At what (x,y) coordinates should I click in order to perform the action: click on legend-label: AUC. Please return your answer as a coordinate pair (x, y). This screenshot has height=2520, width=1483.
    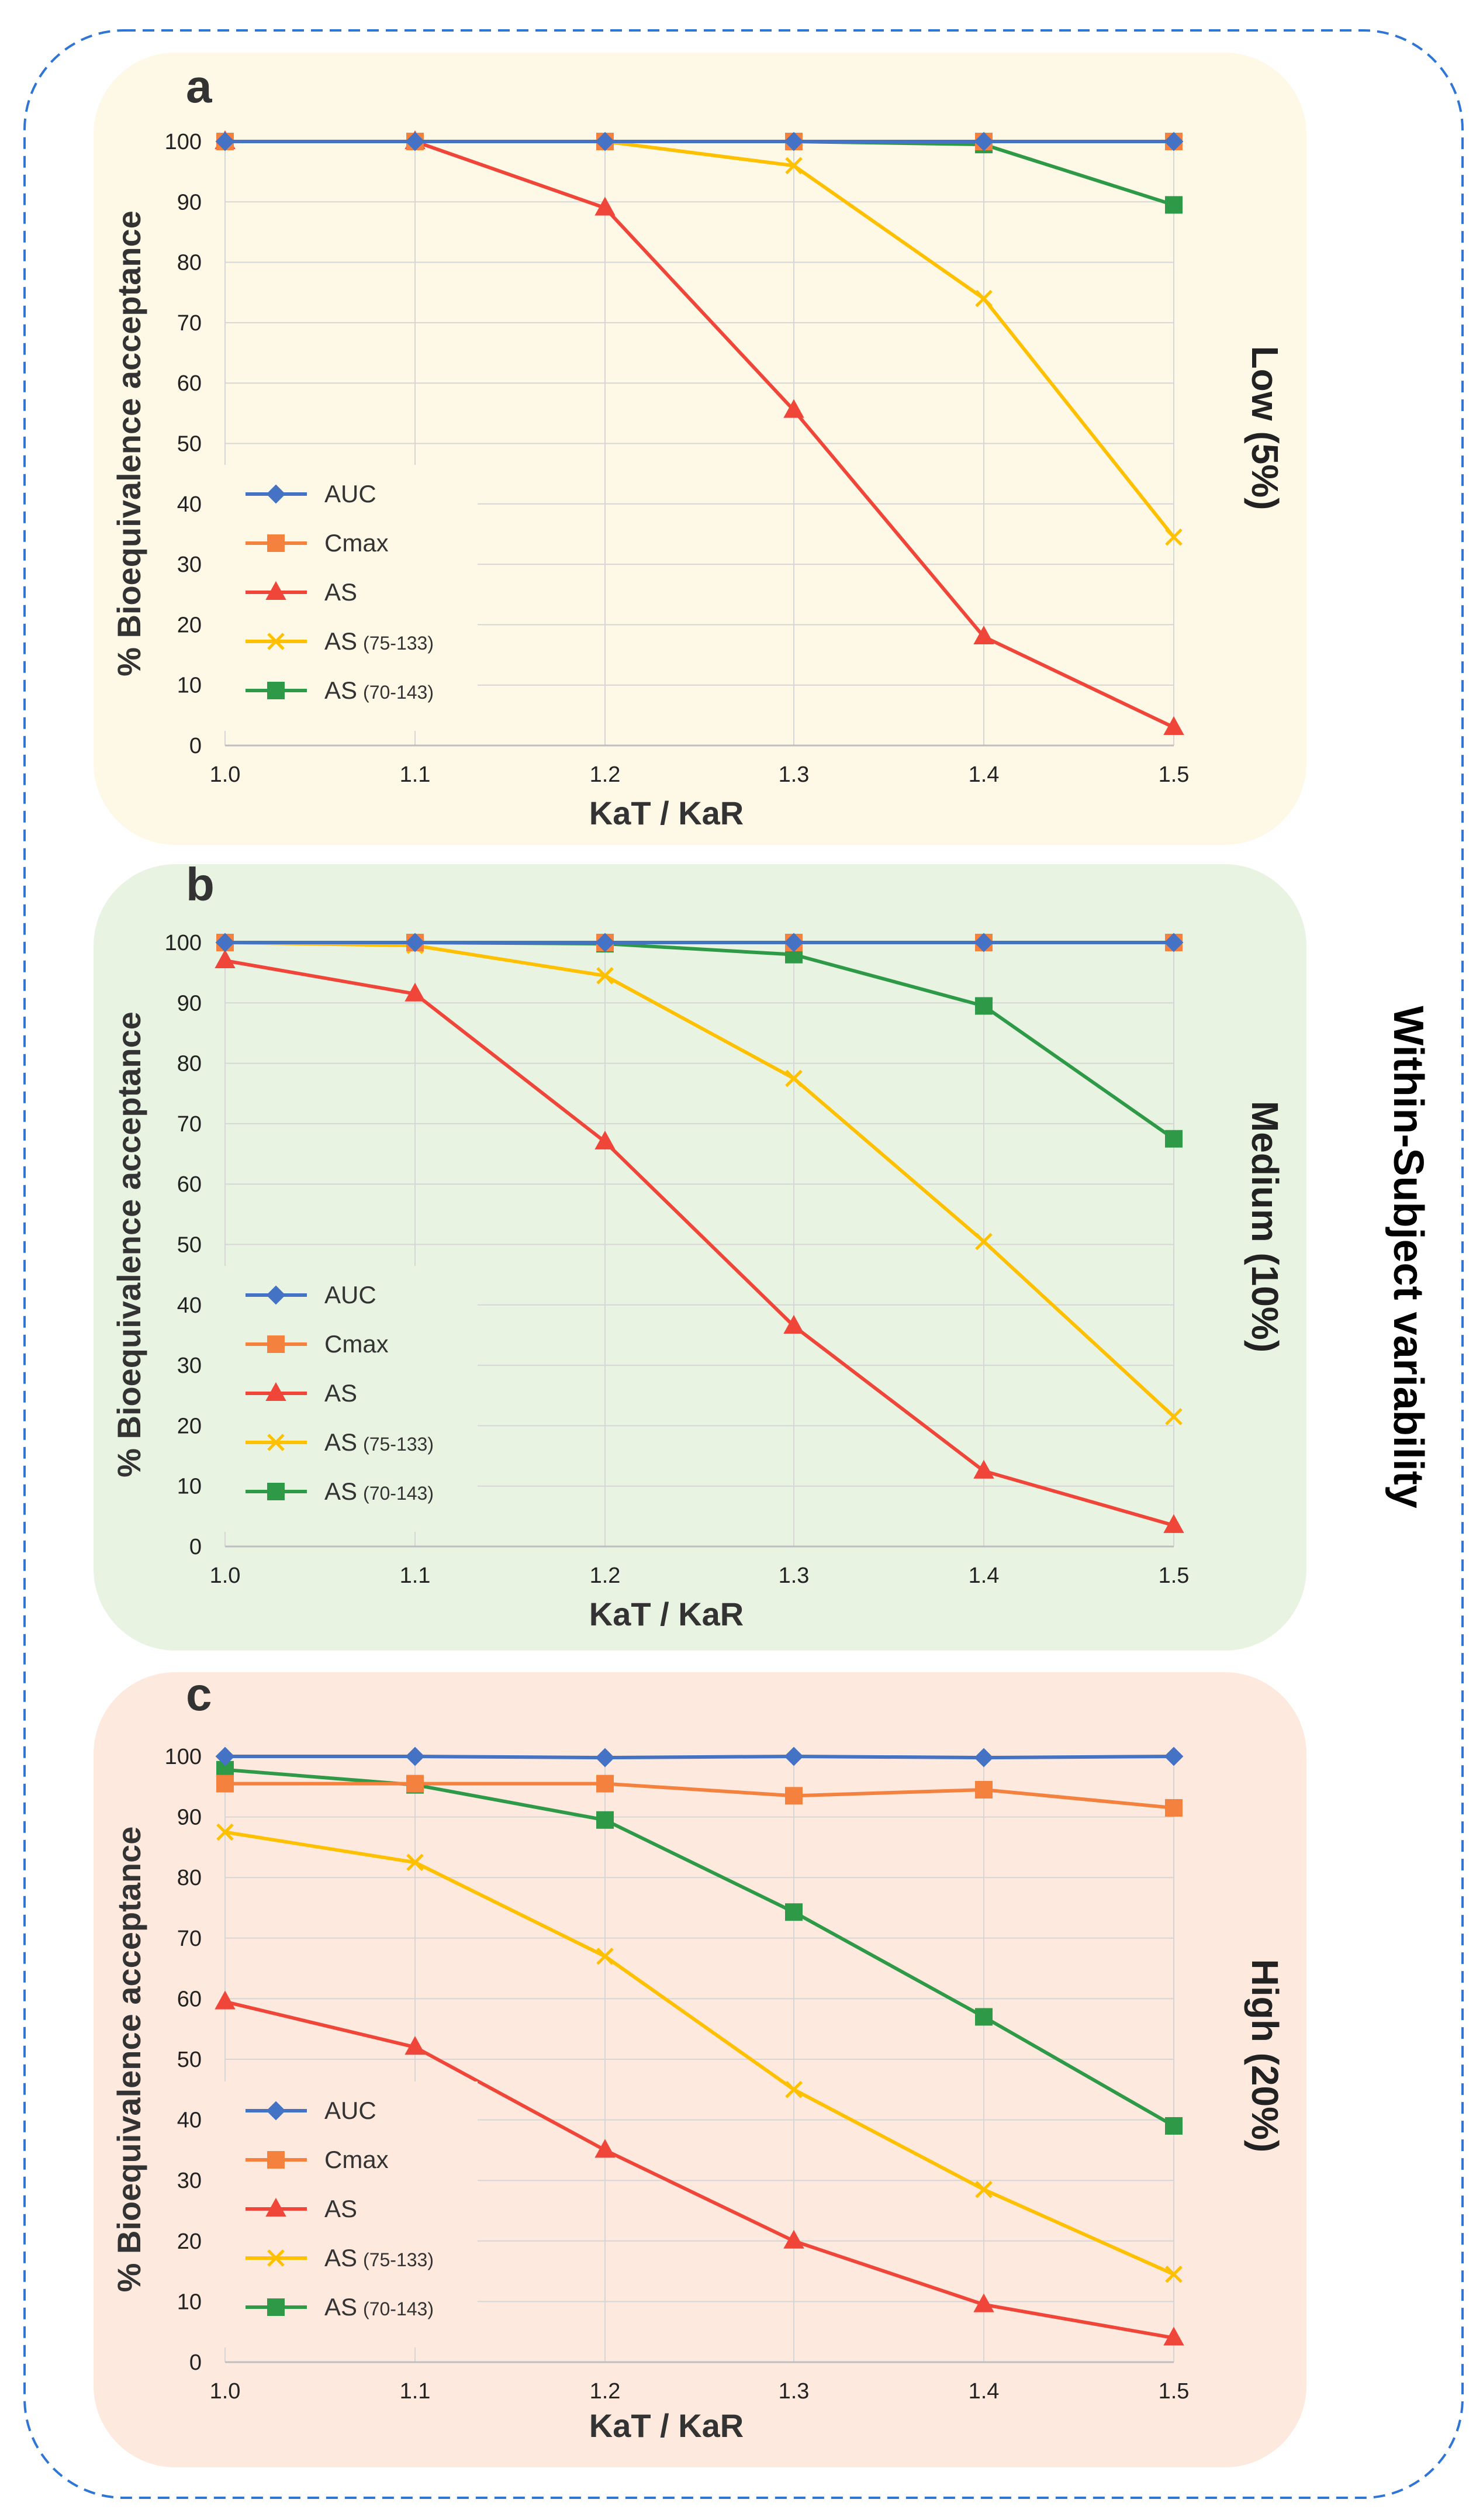
    Looking at the image, I should click on (350, 1295).